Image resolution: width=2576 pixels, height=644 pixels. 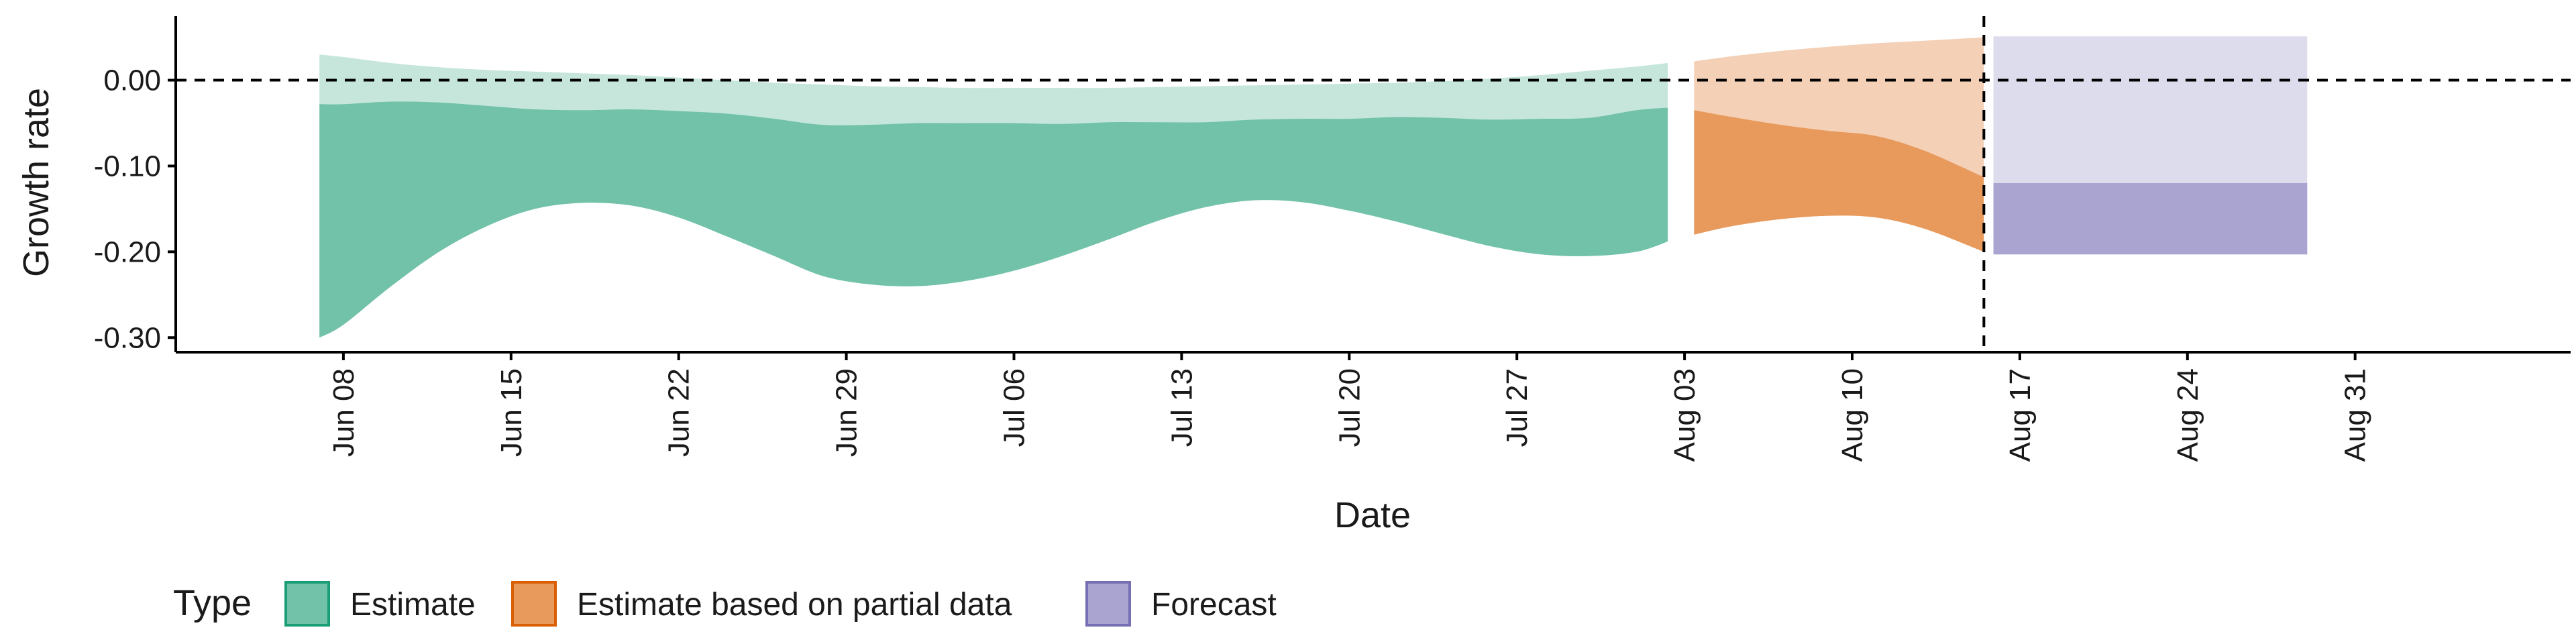 I want to click on legend-swatch-estimate, so click(x=307, y=604).